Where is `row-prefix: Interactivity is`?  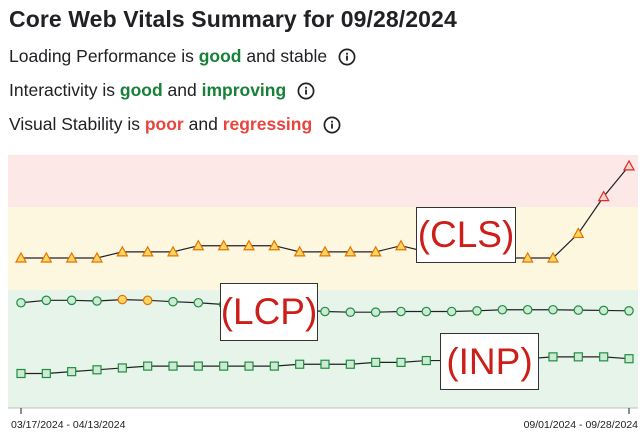 row-prefix: Interactivity is is located at coordinates (64, 90).